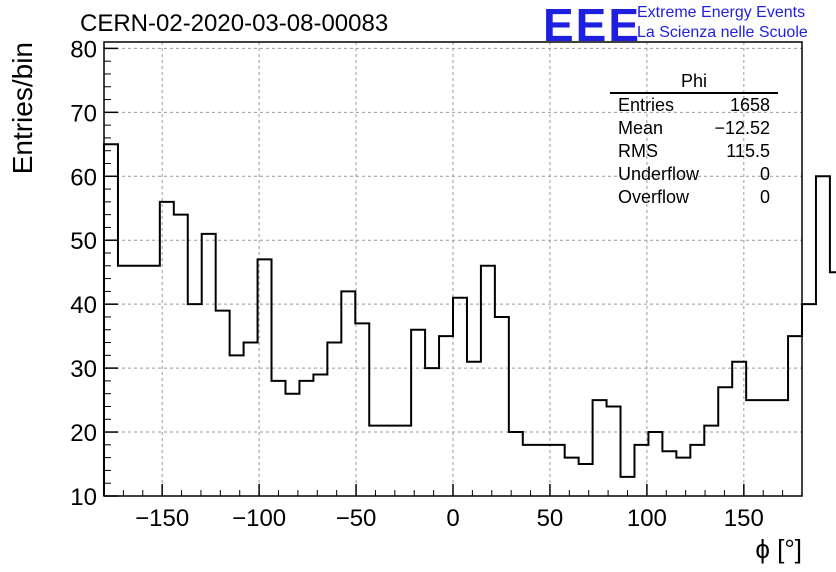 Image resolution: width=836 pixels, height=572 pixels. What do you see at coordinates (744, 518) in the screenshot?
I see `x-tick-label: 150` at bounding box center [744, 518].